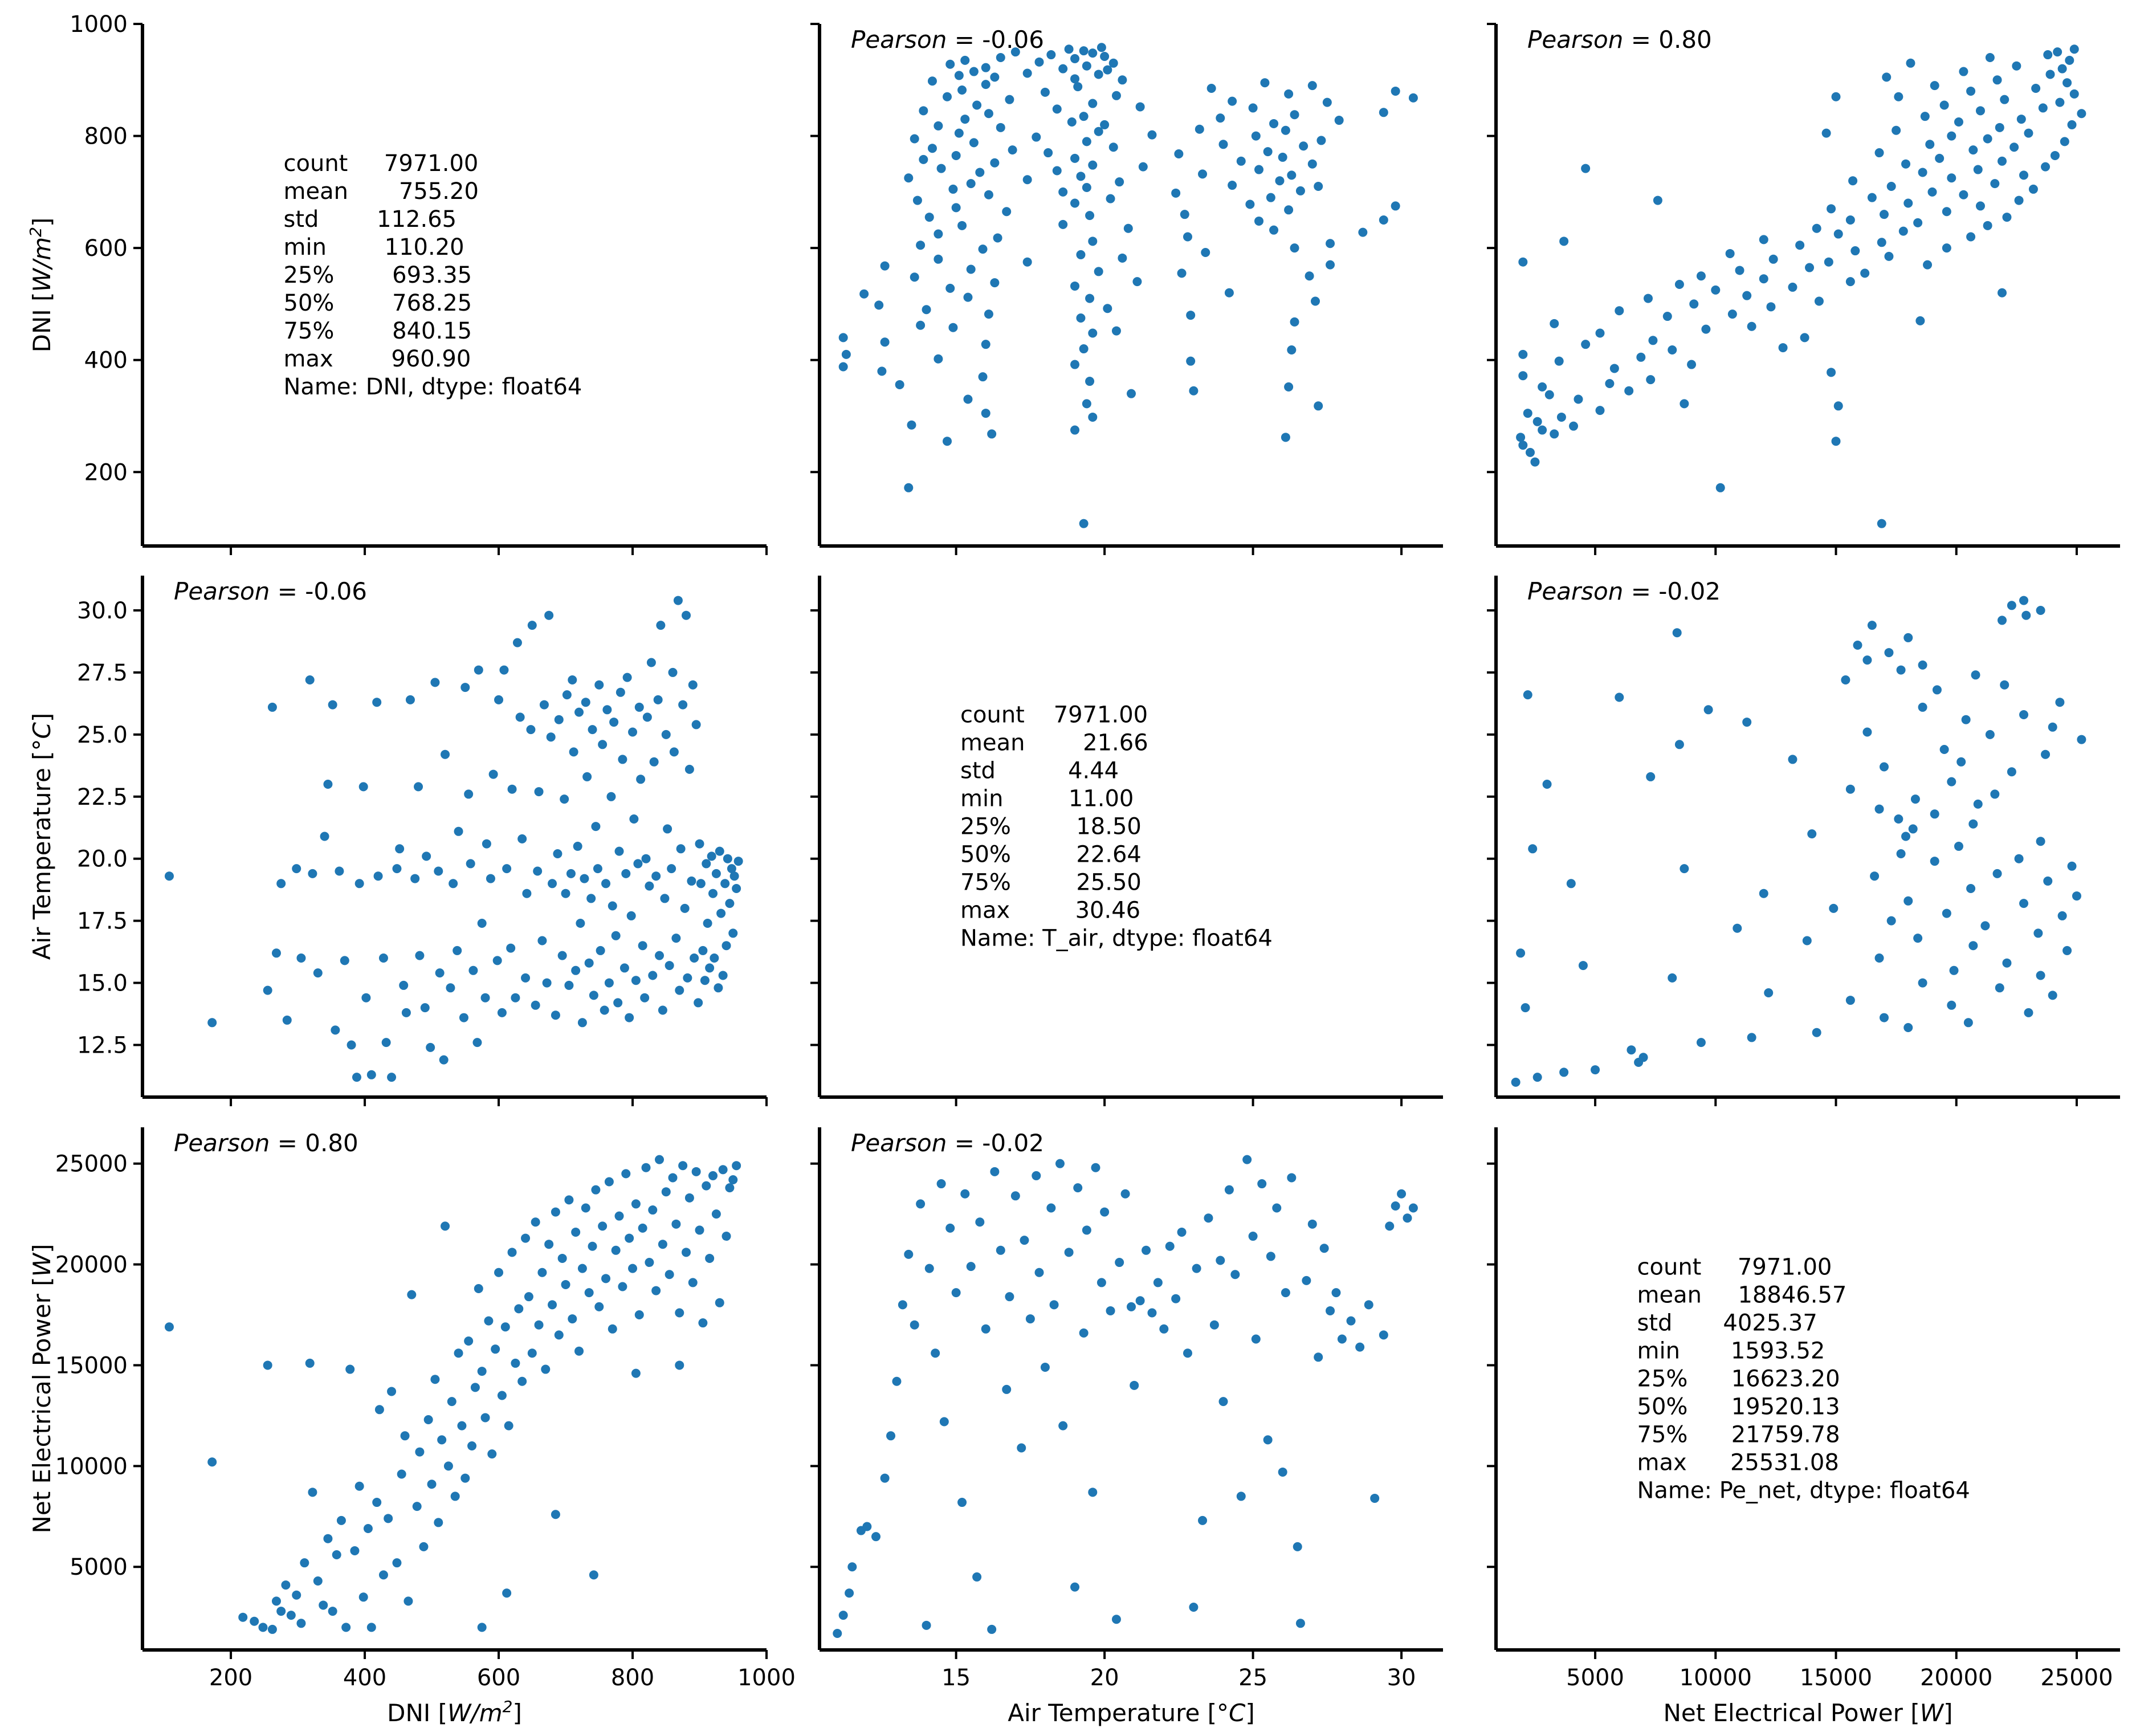  What do you see at coordinates (102, 735) in the screenshot?
I see `y-tick-label: 25.0` at bounding box center [102, 735].